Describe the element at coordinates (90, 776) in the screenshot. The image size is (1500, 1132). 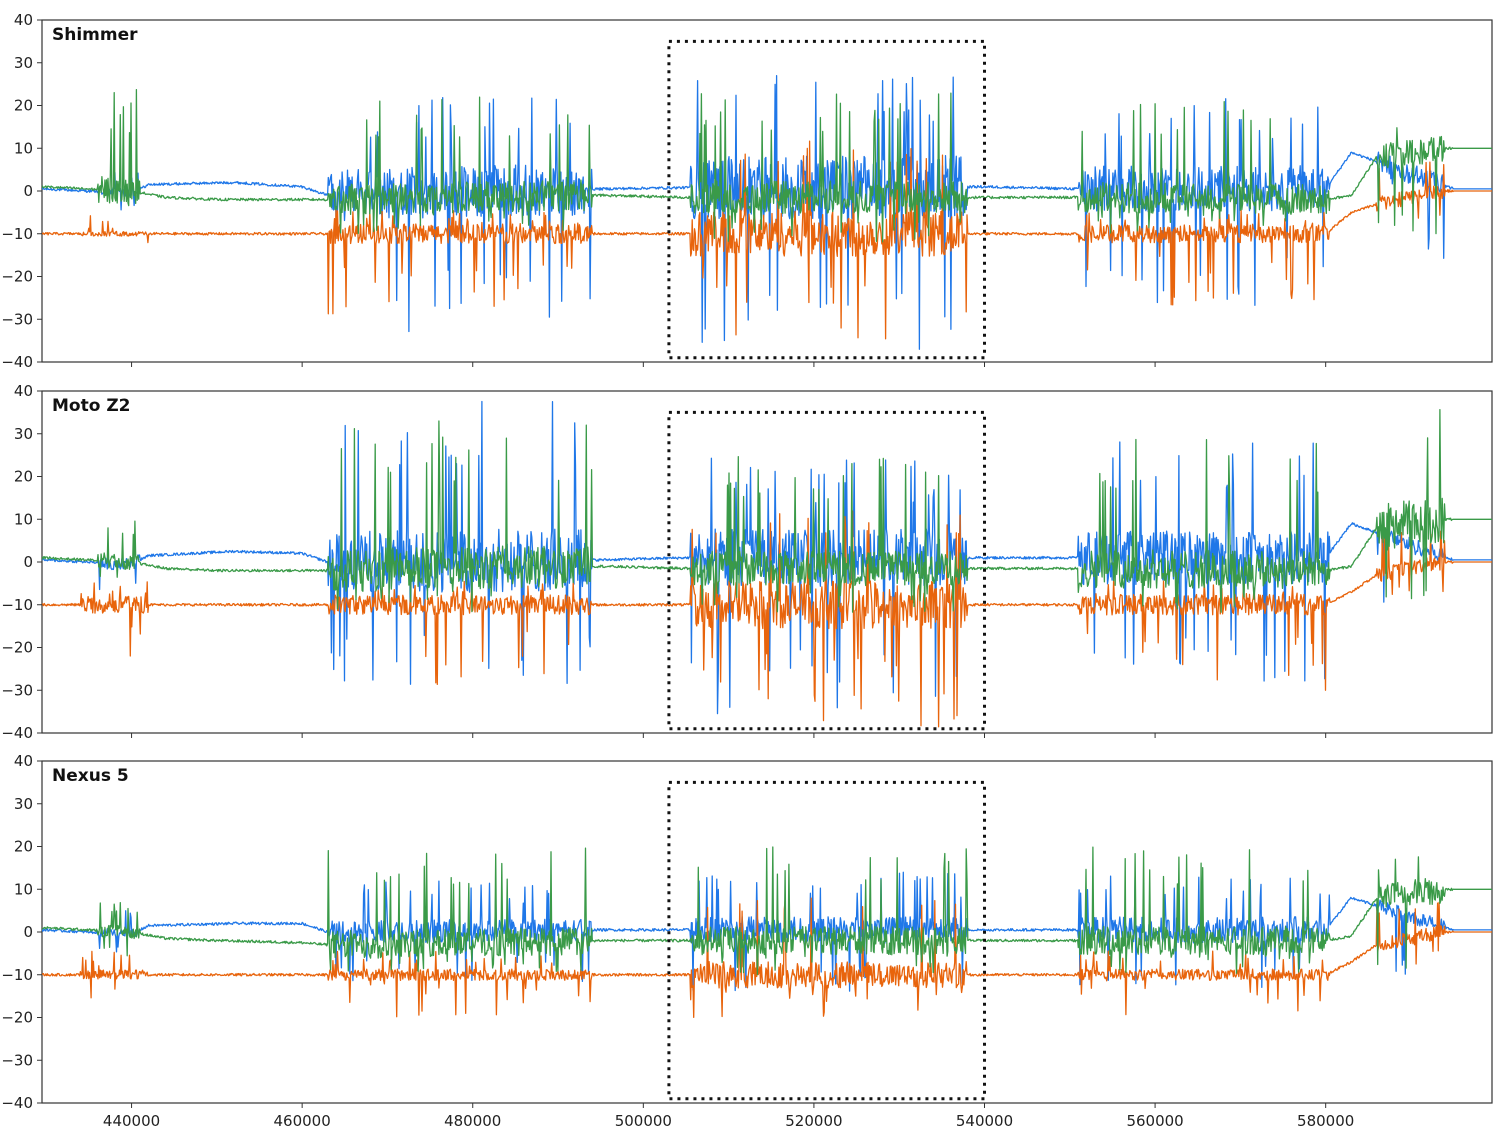
I see `panel-title: Nexus 5` at that location.